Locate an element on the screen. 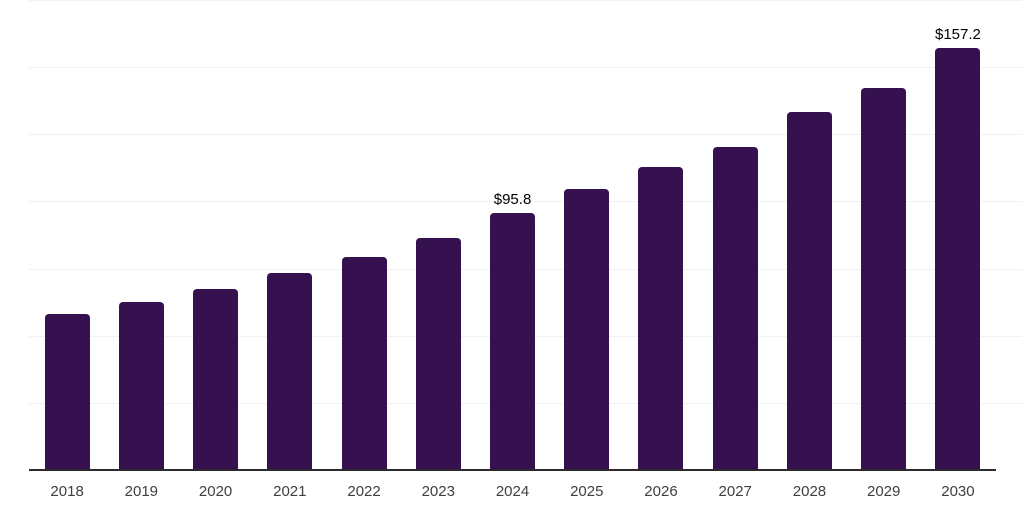 This screenshot has width=1024, height=512. bar-slot-2028 is located at coordinates (809, 291).